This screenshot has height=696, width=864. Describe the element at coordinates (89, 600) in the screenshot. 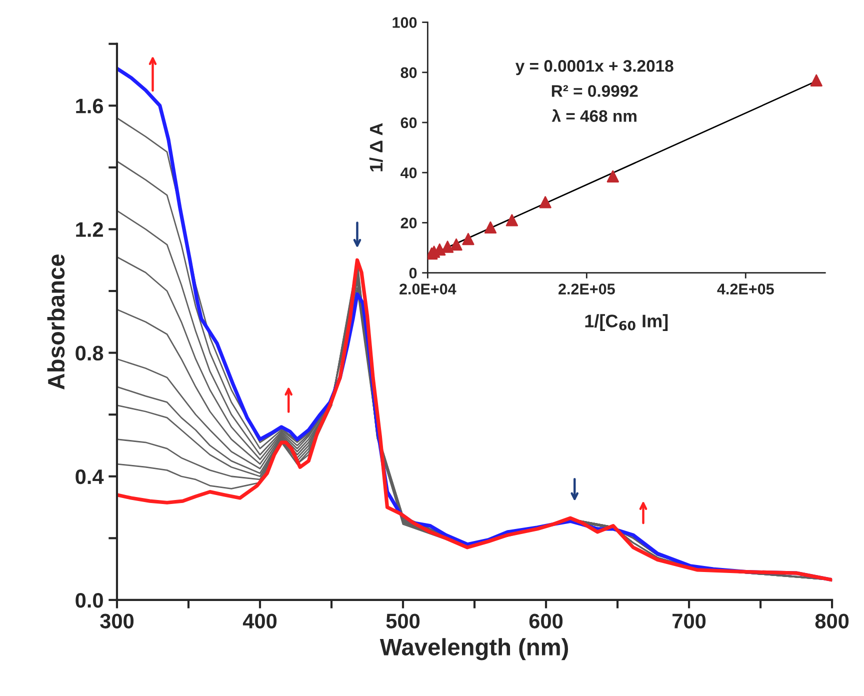

I see `y-tick-label: 0.0` at that location.